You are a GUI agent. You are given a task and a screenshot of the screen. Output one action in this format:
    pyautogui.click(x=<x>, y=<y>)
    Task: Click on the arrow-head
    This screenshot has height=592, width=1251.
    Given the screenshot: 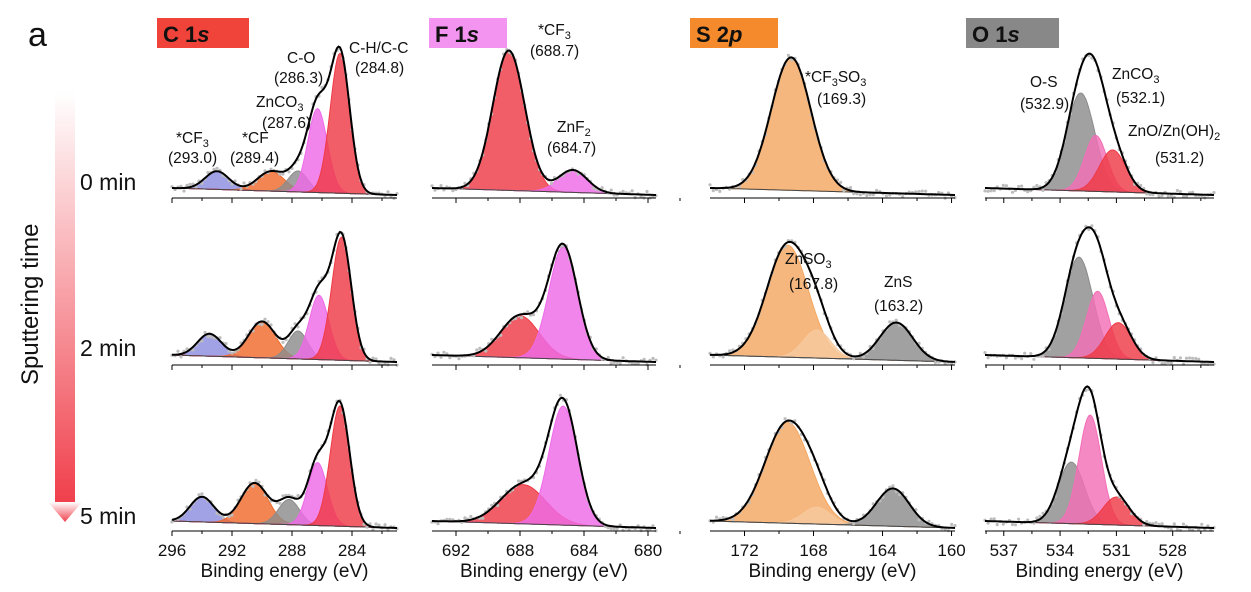 What is the action you would take?
    pyautogui.click(x=65, y=512)
    